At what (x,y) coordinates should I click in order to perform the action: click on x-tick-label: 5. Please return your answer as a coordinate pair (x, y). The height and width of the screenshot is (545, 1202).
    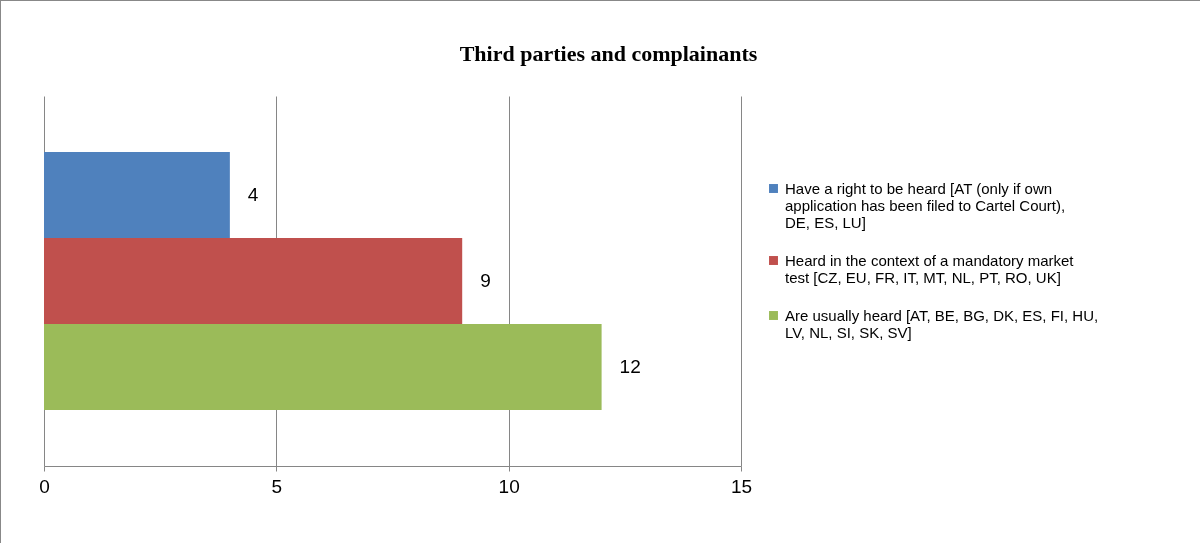
    Looking at the image, I should click on (277, 486).